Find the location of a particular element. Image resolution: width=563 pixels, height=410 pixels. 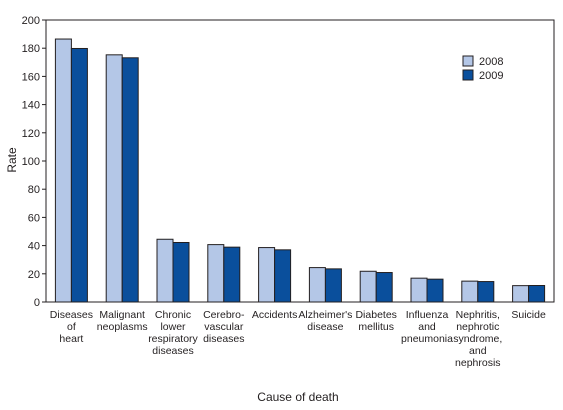

x-category-label: Alzheimer's disease is located at coordinates (325, 321).